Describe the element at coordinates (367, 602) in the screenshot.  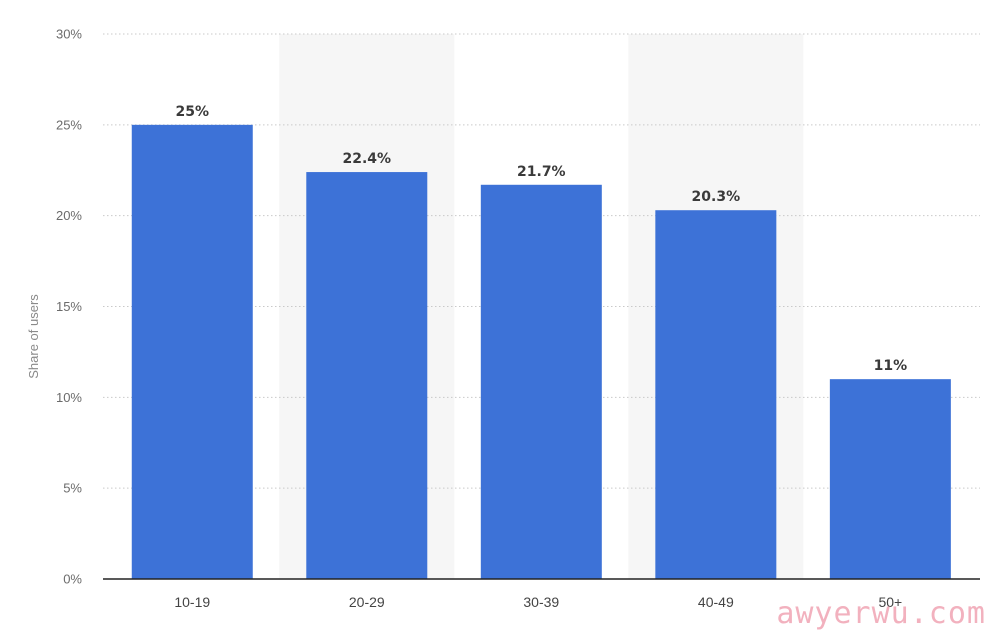
I see `x-tick-label: 20-29` at that location.